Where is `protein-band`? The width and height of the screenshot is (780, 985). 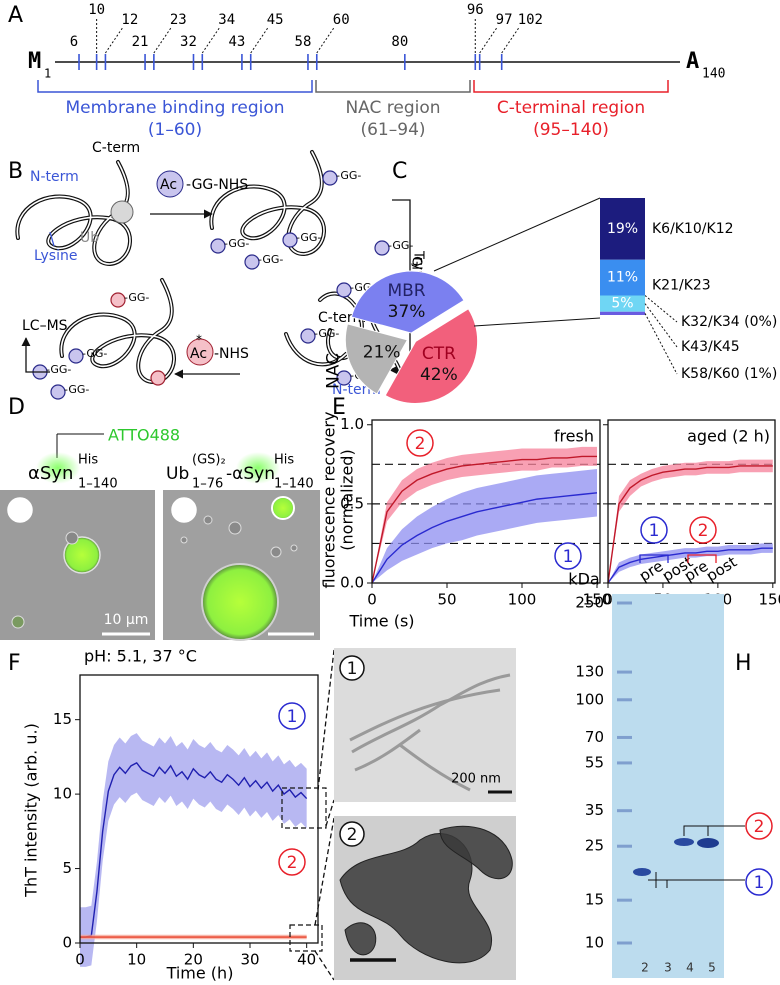 protein-band is located at coordinates (642, 872).